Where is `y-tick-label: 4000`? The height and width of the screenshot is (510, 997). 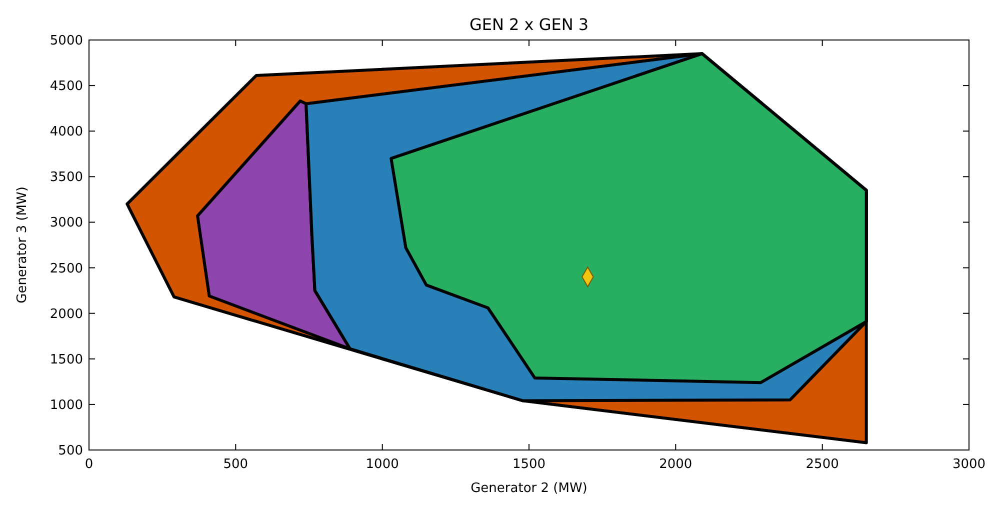 y-tick-label: 4000 is located at coordinates (66, 132).